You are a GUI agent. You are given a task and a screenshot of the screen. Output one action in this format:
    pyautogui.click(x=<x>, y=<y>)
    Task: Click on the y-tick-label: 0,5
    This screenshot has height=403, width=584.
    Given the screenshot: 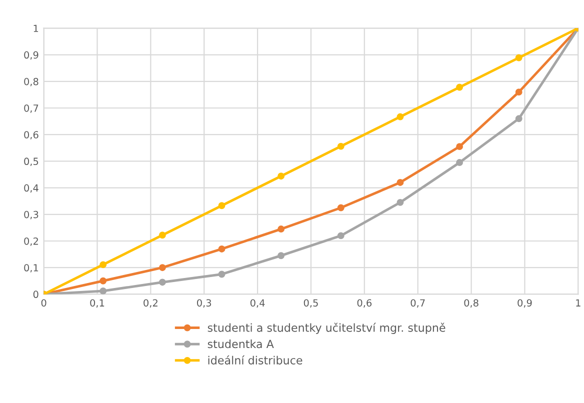 What is the action you would take?
    pyautogui.click(x=31, y=162)
    